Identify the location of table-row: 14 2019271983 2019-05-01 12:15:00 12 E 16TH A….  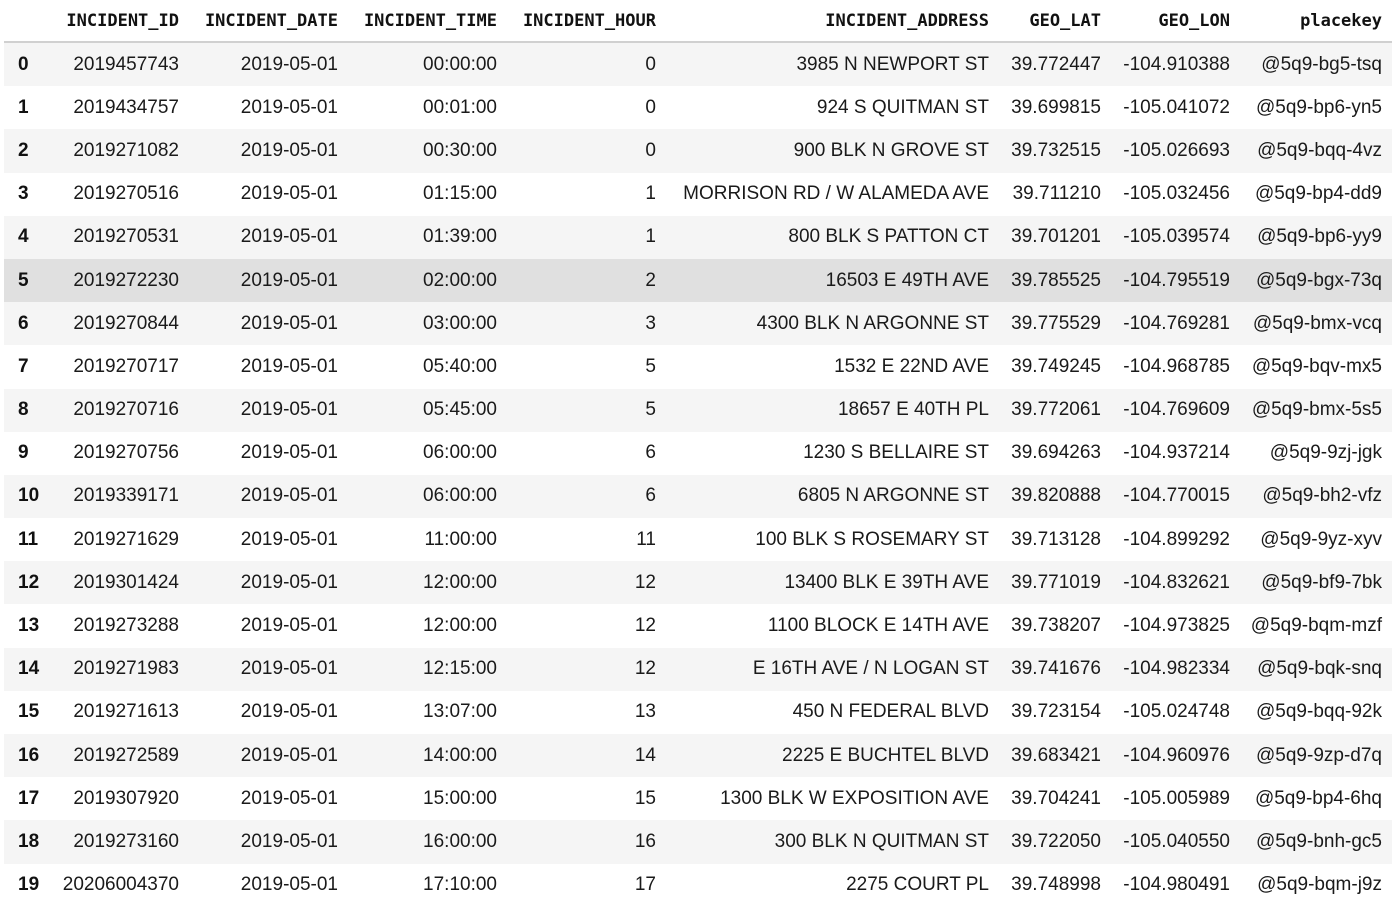
(698, 669).